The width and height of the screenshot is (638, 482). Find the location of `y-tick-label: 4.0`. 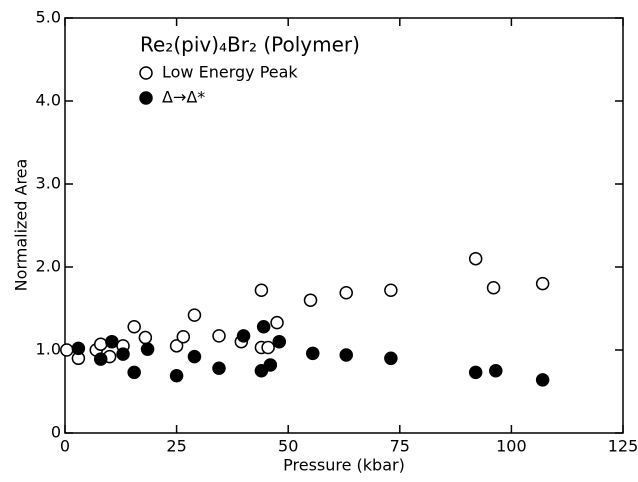

y-tick-label: 4.0 is located at coordinates (48, 100).